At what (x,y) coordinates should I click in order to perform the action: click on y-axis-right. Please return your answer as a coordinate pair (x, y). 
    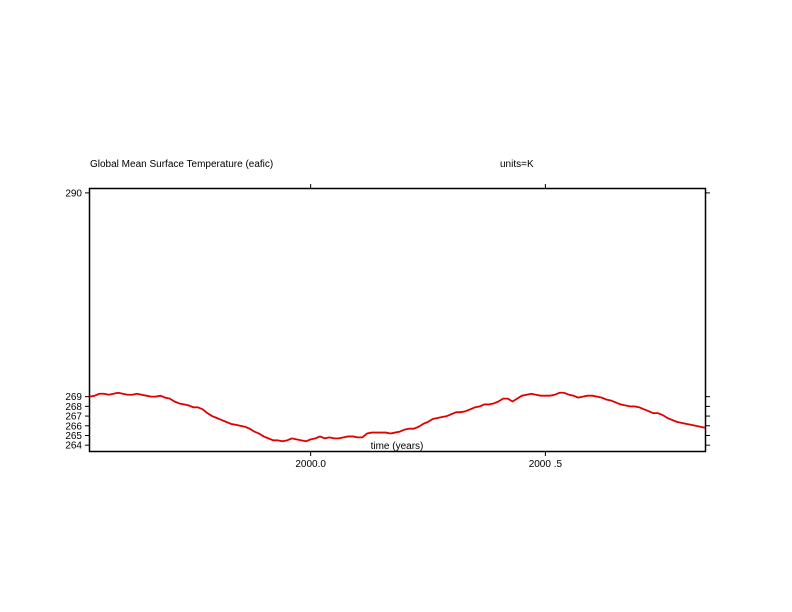
    Looking at the image, I should click on (707, 319).